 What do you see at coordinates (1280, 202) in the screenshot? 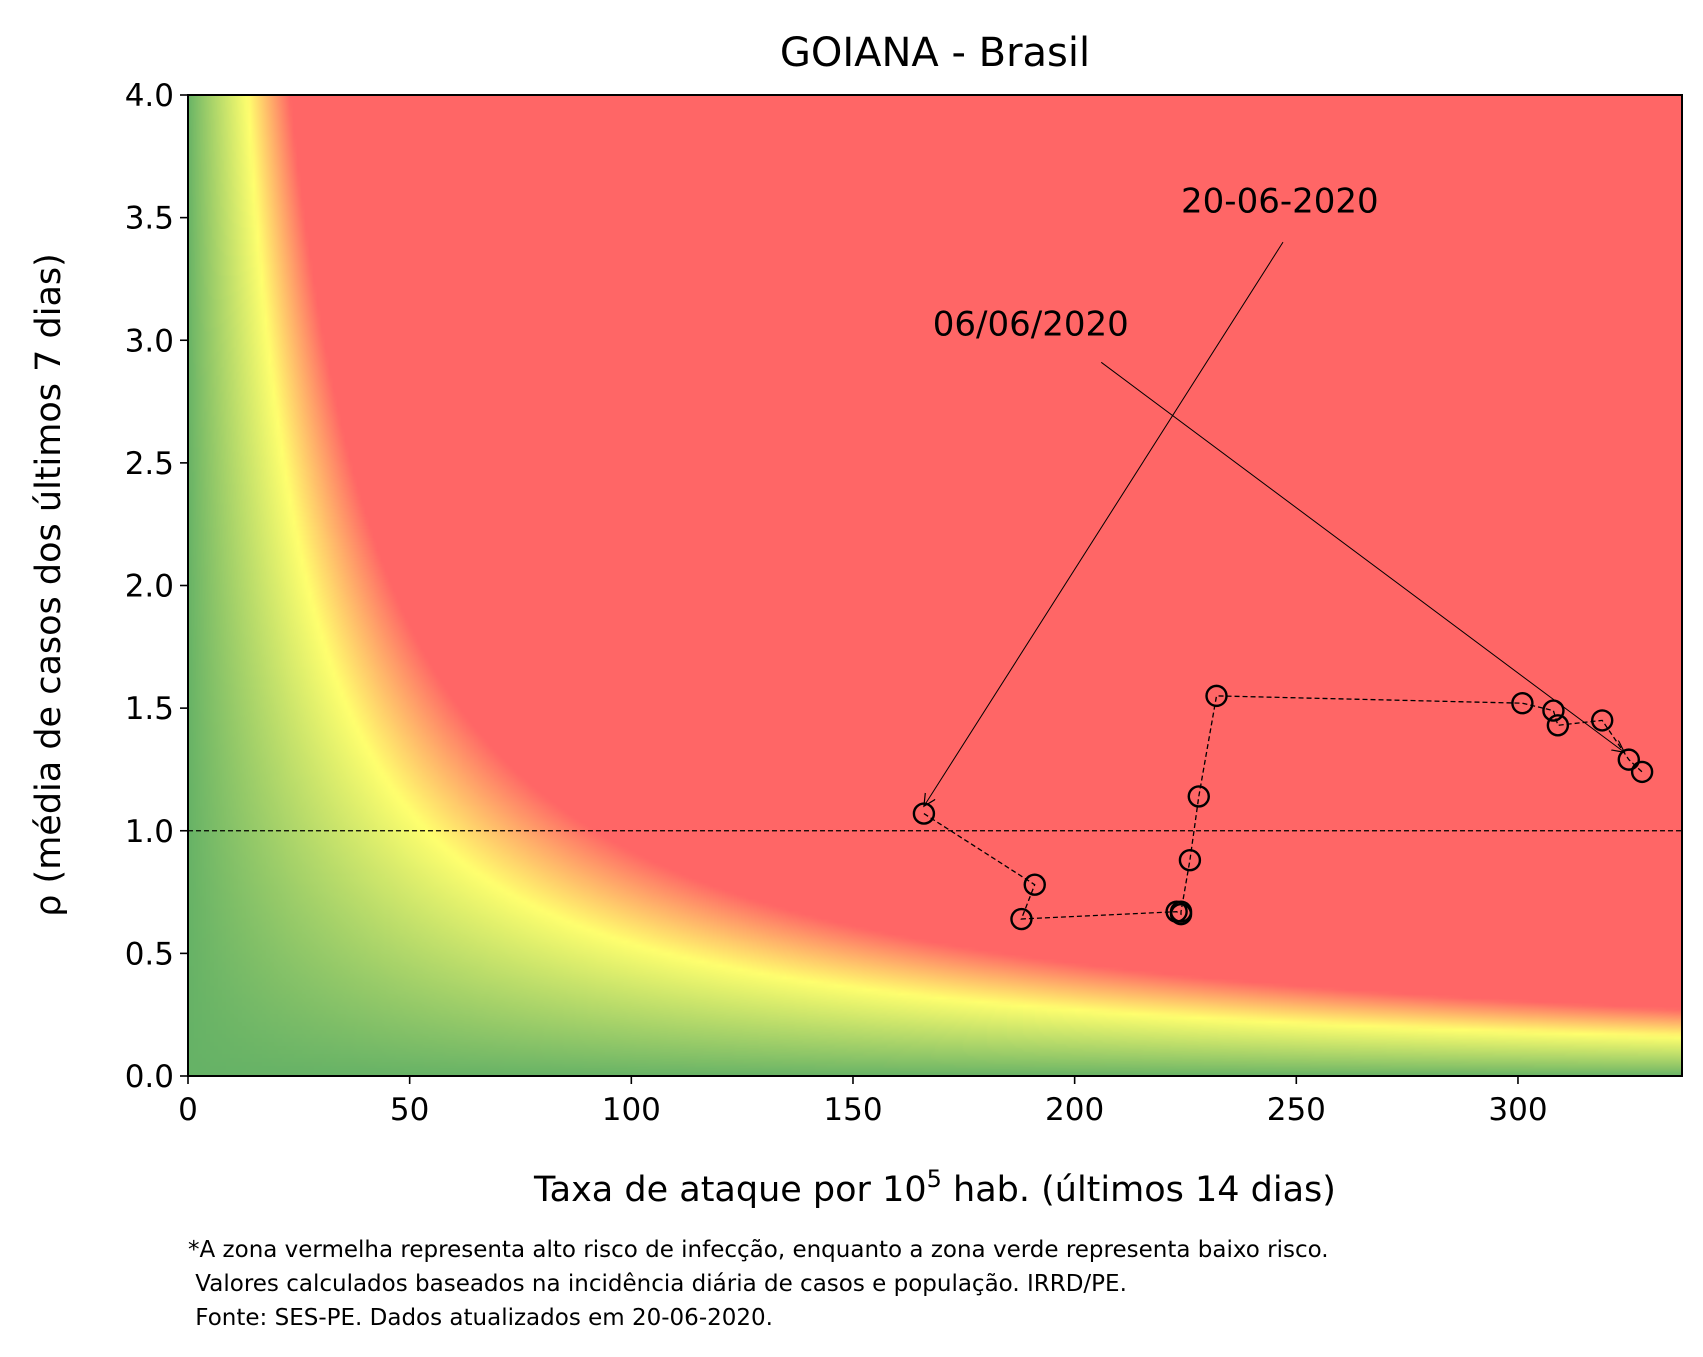
I see `annotation-label: 20-06-2020` at bounding box center [1280, 202].